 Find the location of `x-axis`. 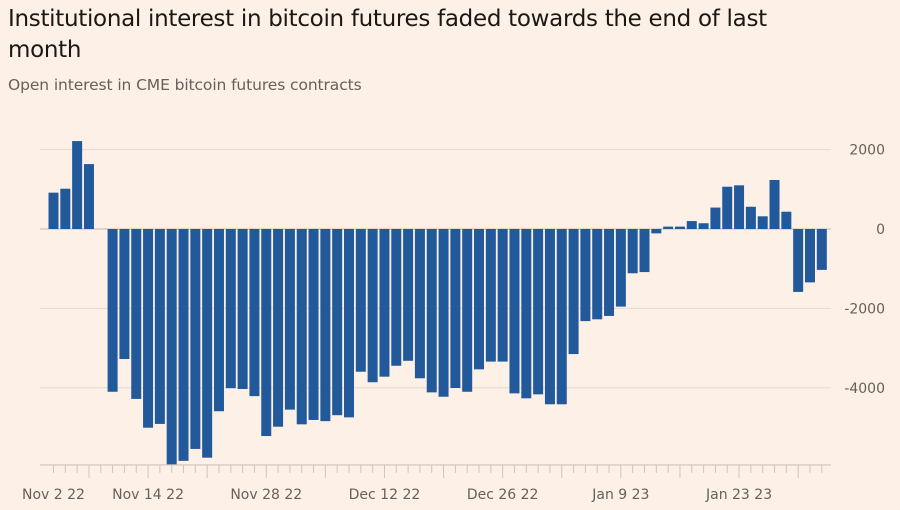

x-axis is located at coordinates (435, 471).